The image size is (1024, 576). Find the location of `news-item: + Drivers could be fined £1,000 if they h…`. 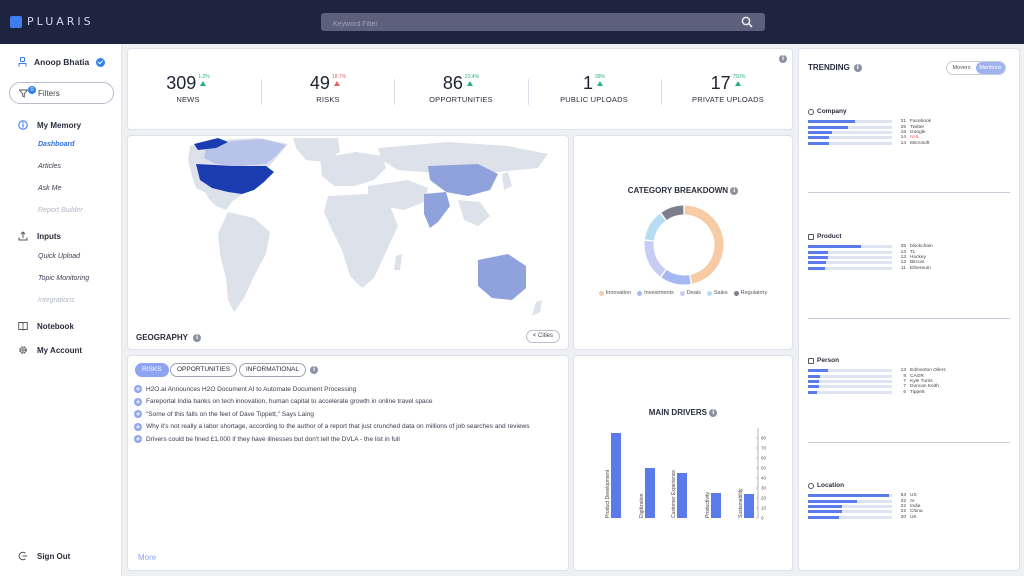

news-item: + Drivers could be fined £1,000 if they h… is located at coordinates (267, 439).